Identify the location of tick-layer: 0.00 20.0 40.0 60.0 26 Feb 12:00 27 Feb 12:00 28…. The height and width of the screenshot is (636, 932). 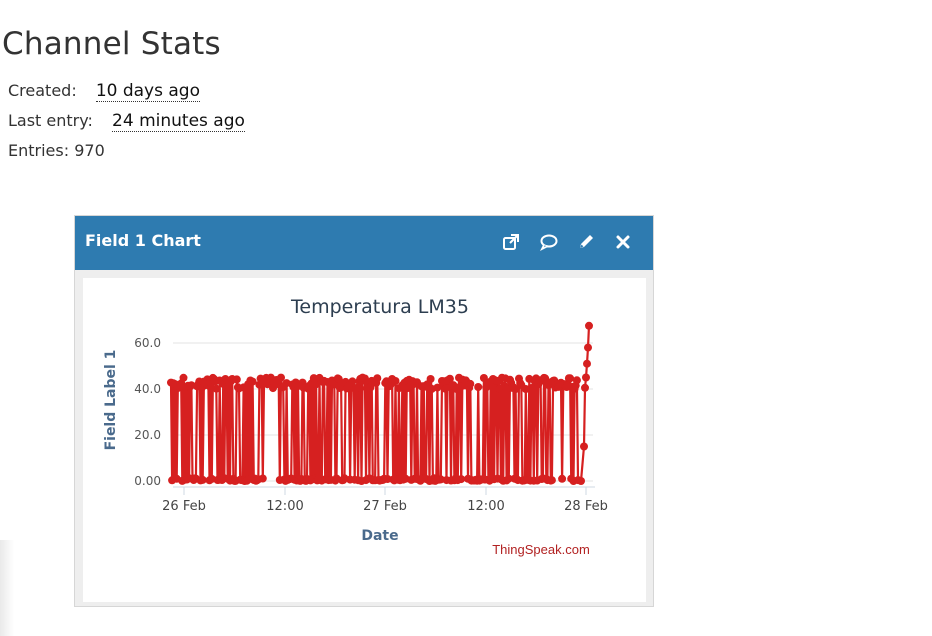
(371, 425).